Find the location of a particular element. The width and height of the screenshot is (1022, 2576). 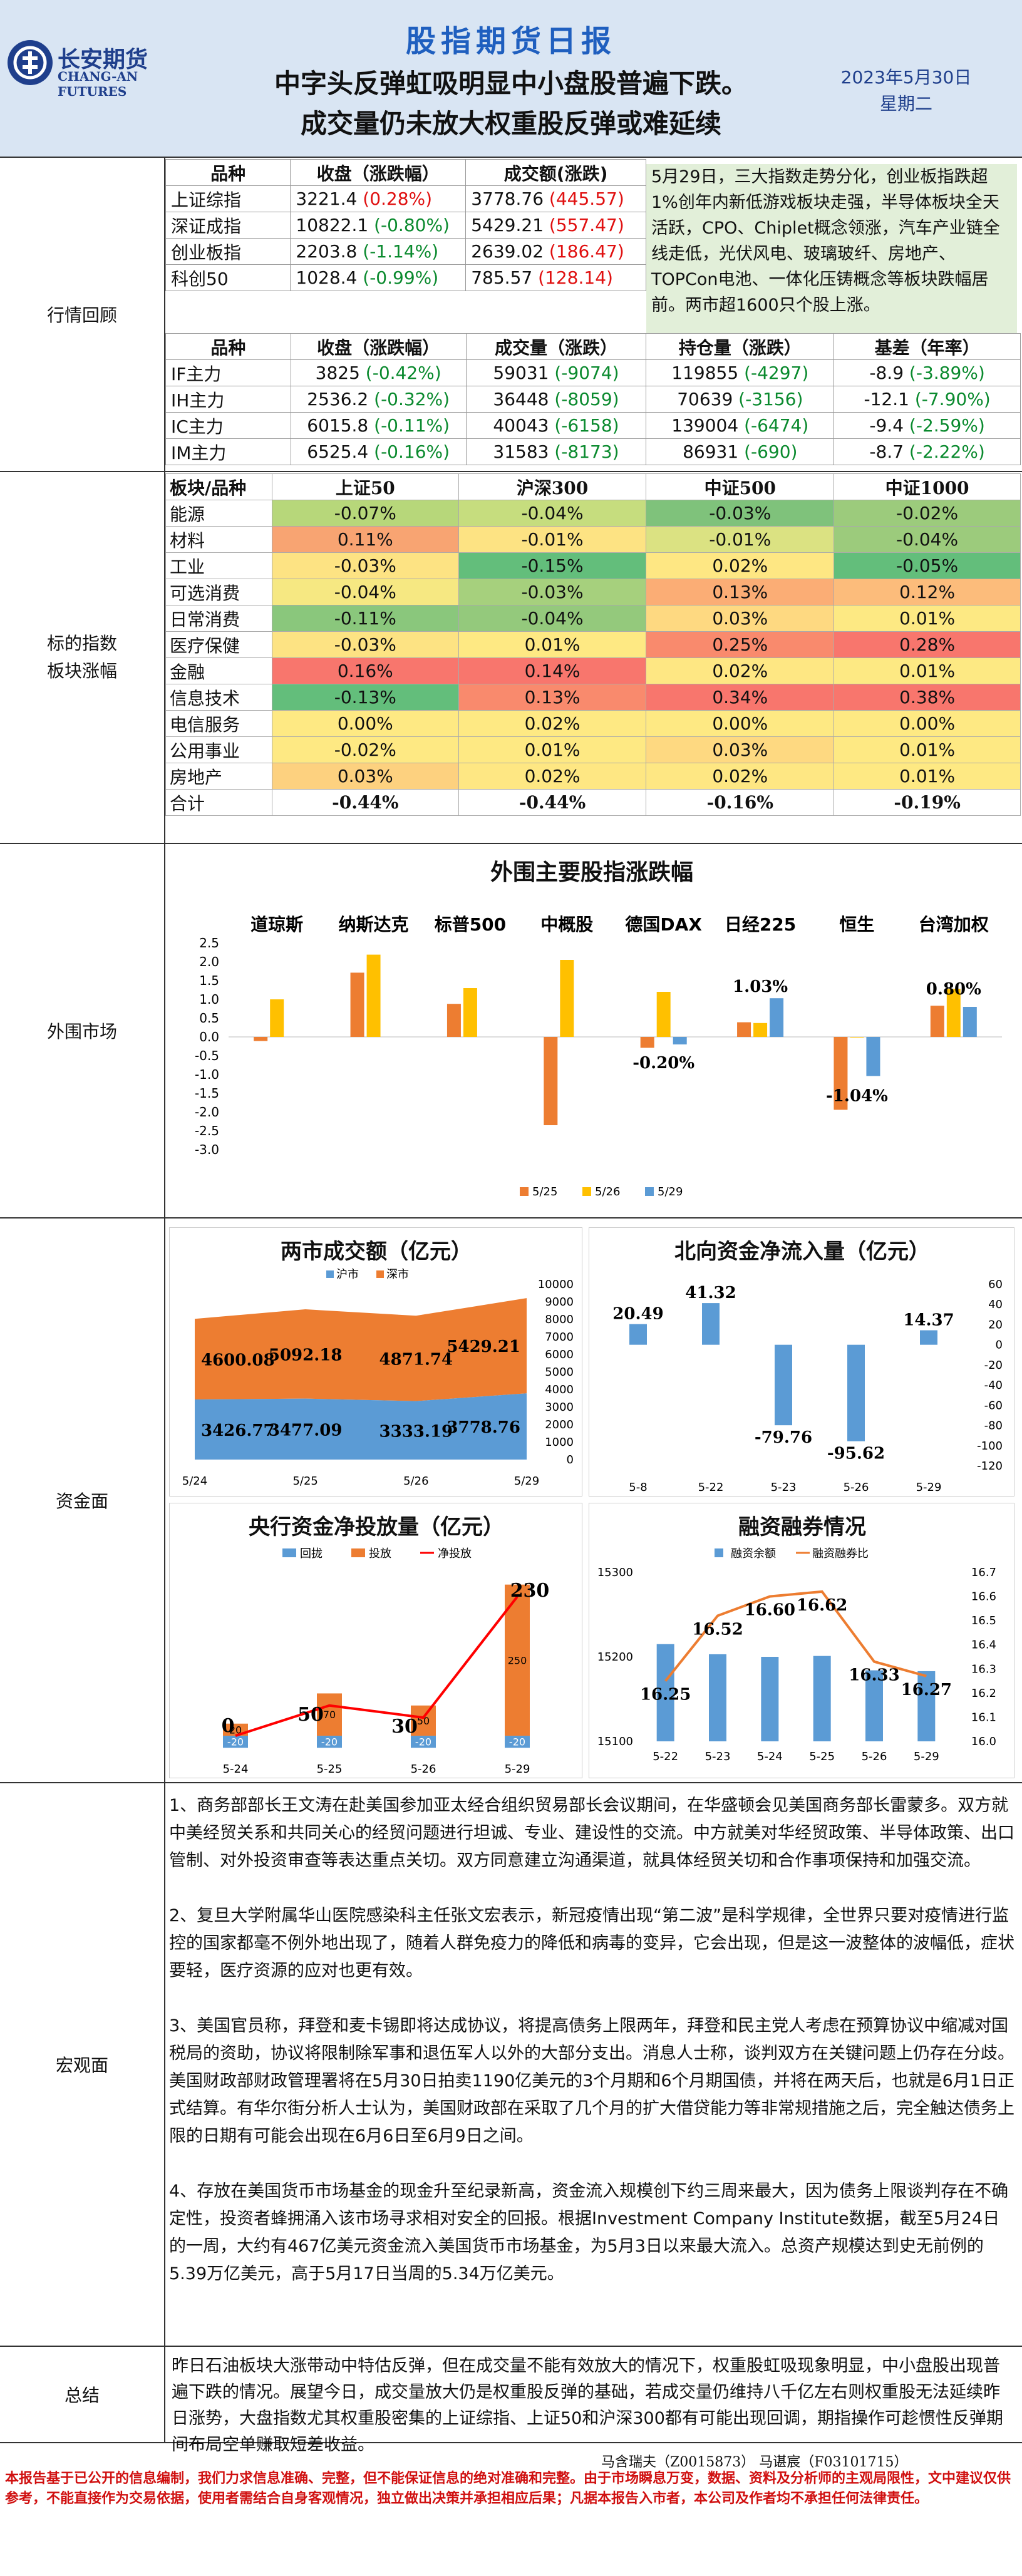

inject-bar is located at coordinates (329, 1714).